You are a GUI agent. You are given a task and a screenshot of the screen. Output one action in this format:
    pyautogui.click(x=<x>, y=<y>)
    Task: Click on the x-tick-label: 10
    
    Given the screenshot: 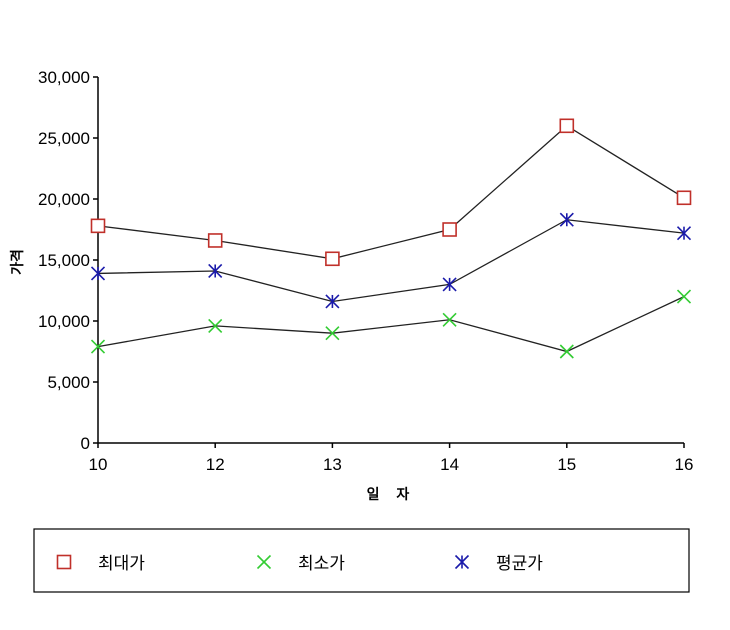 What is the action you would take?
    pyautogui.click(x=98, y=464)
    